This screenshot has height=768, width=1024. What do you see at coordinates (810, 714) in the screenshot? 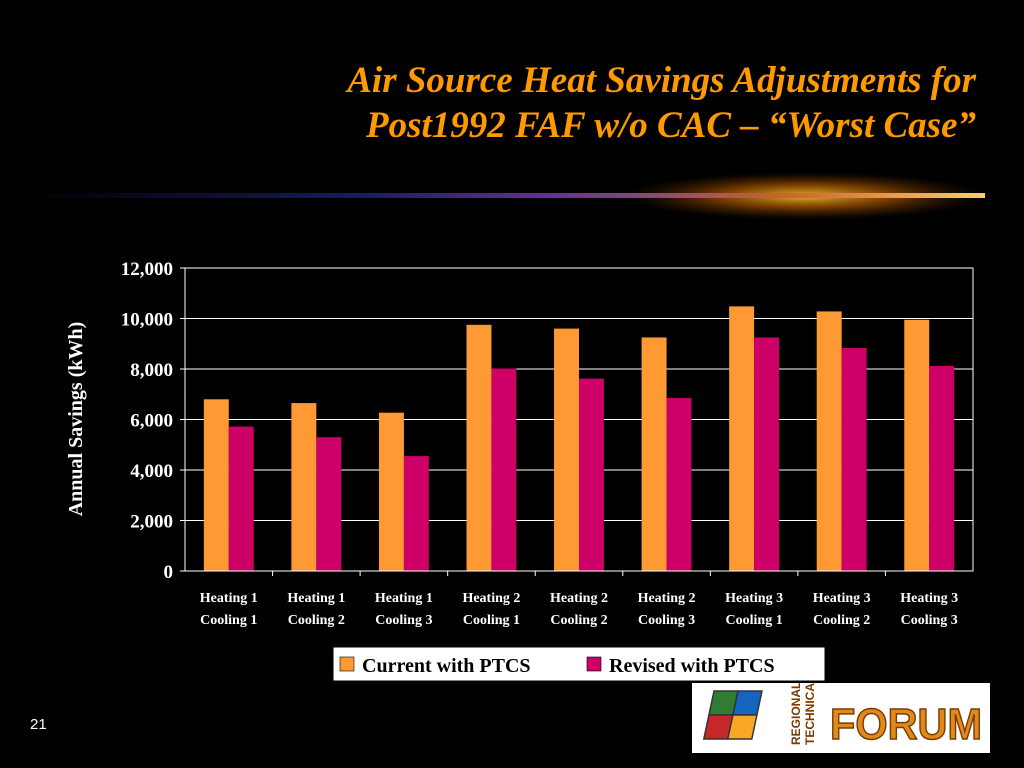
I see `svg-text: TECHNICAL` at bounding box center [810, 714].